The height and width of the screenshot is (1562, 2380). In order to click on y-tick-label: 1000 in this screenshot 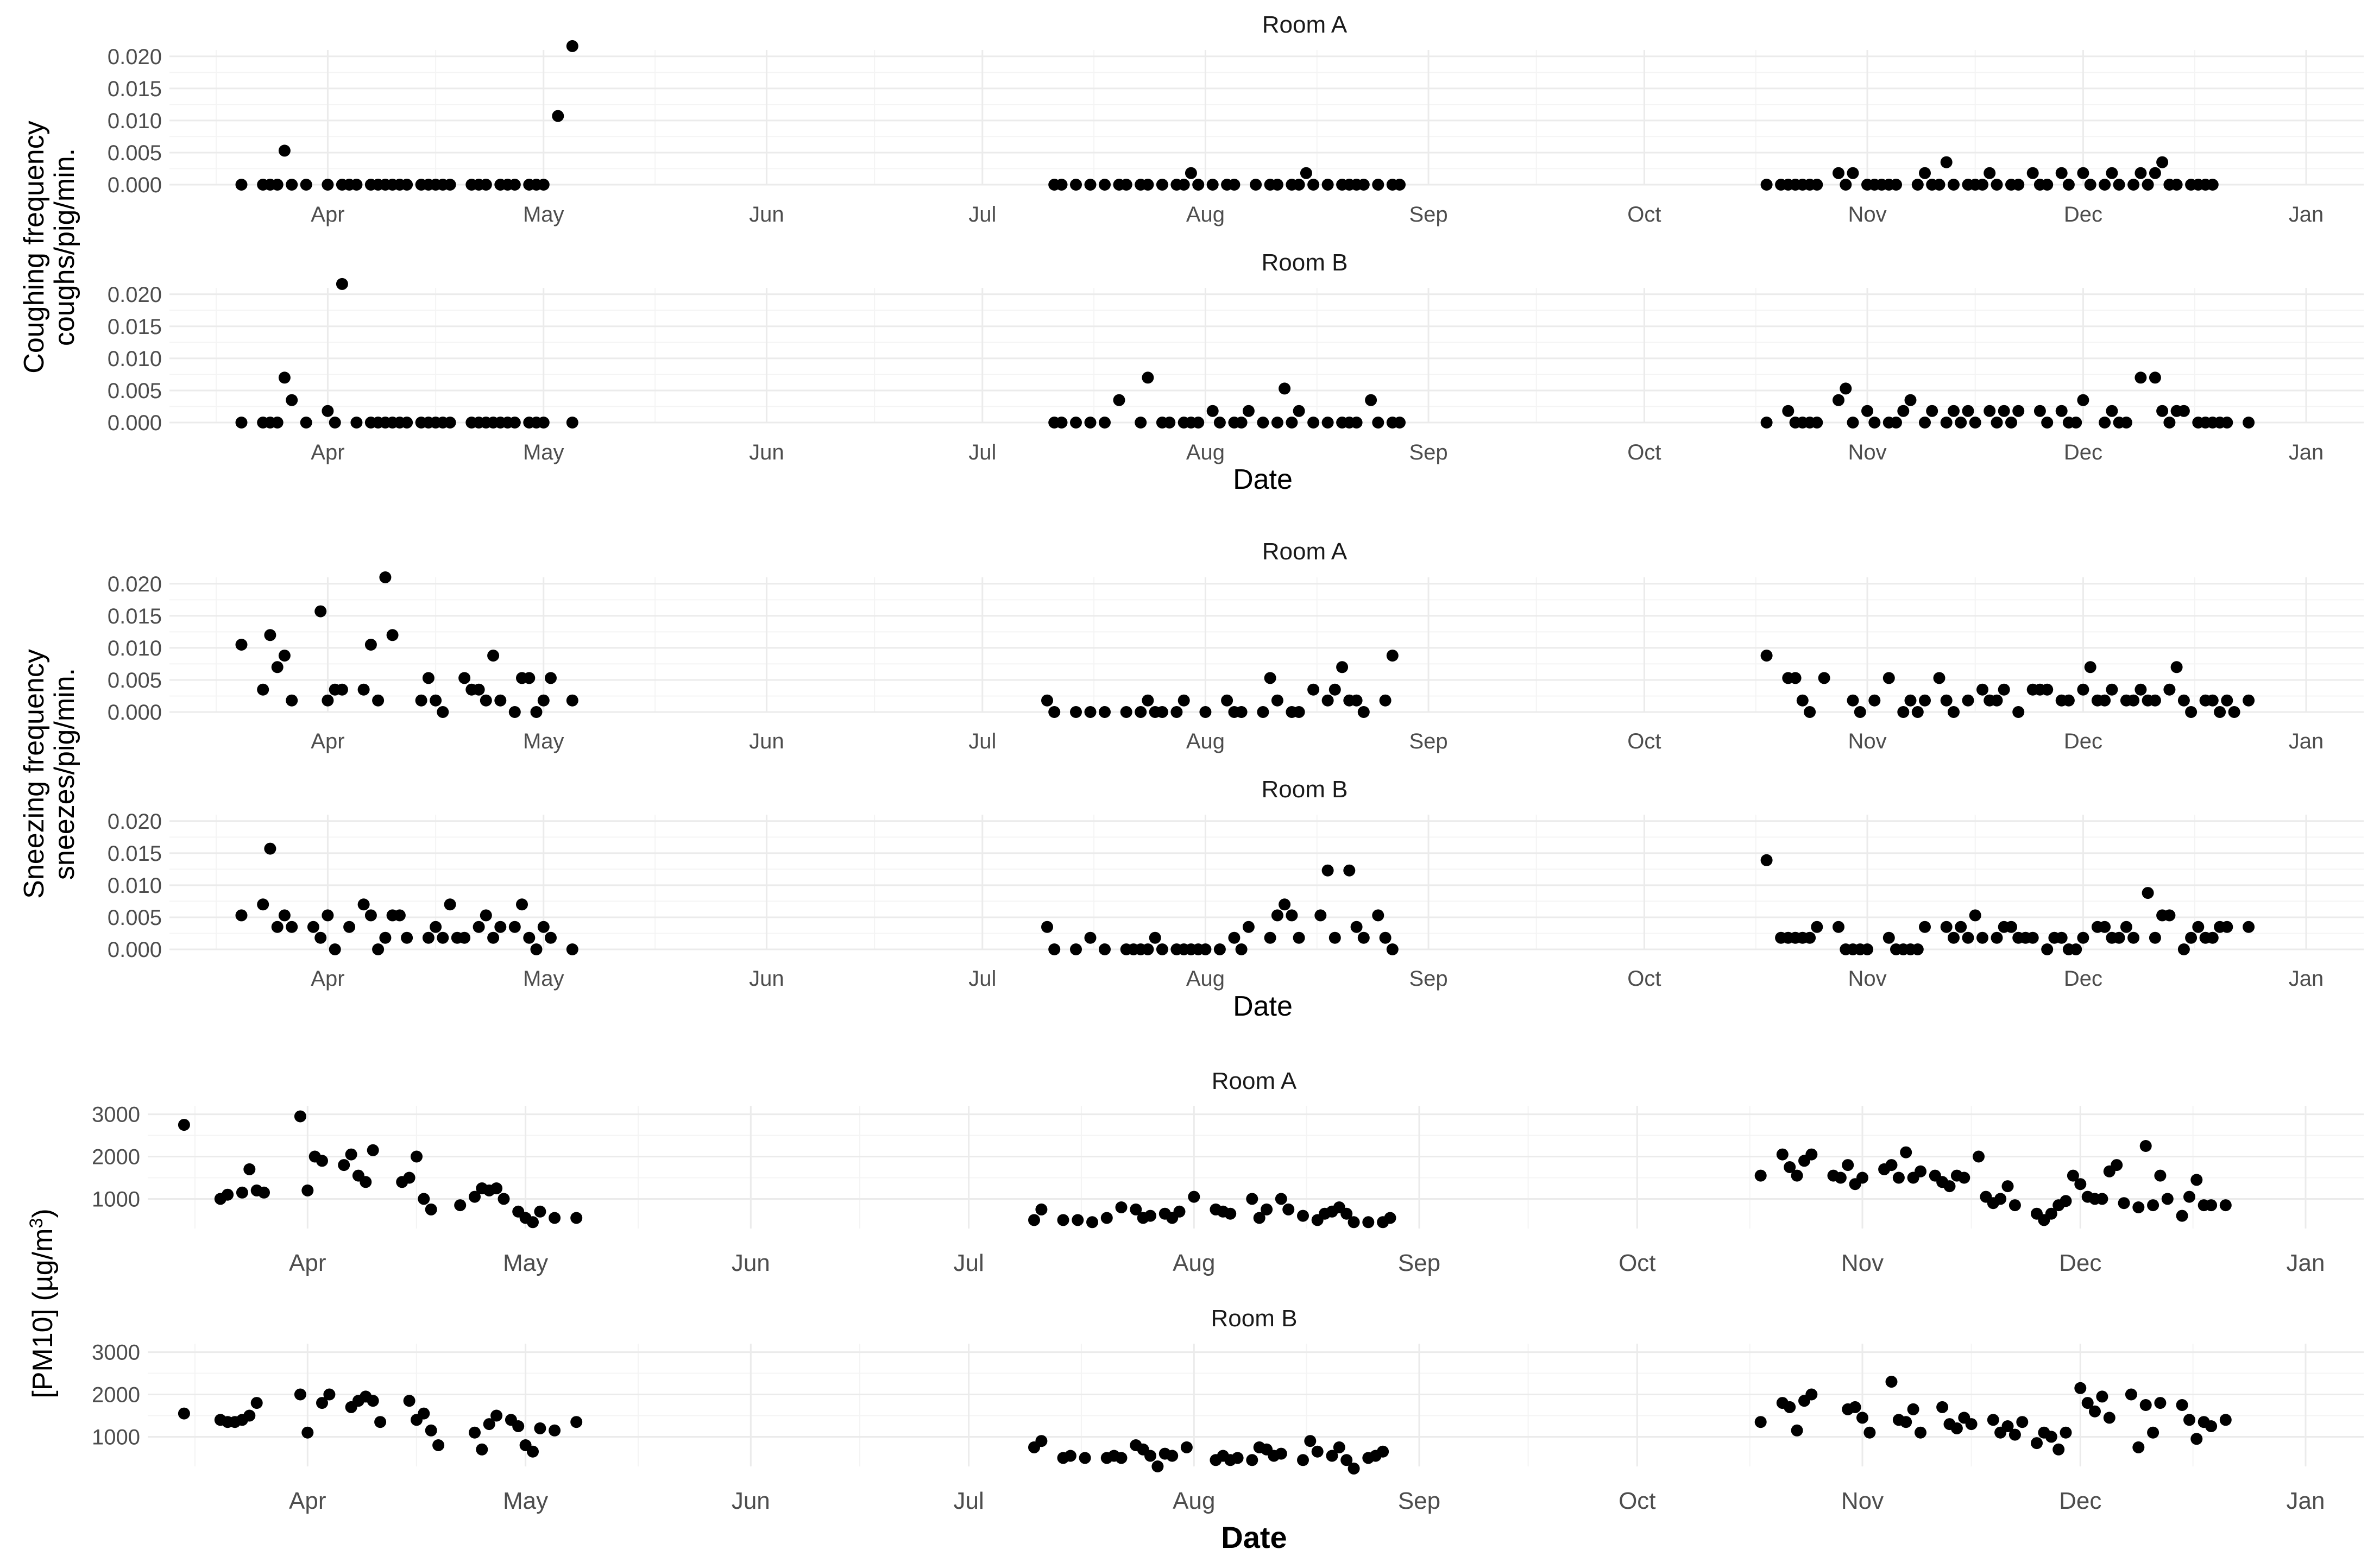, I will do `click(116, 1437)`.